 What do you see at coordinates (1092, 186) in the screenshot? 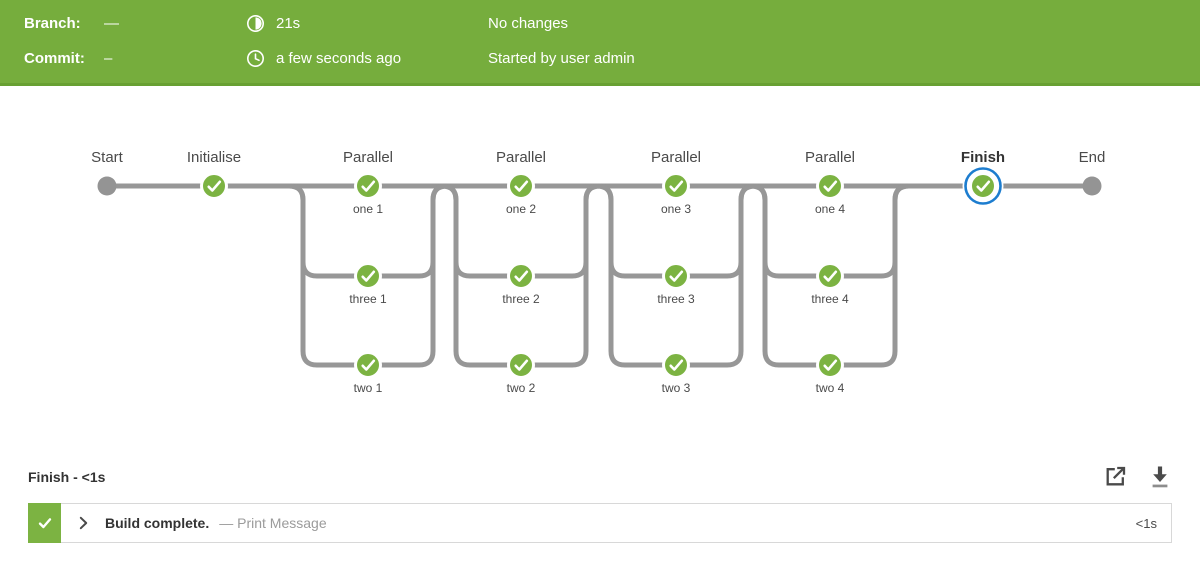
I see `end-node` at bounding box center [1092, 186].